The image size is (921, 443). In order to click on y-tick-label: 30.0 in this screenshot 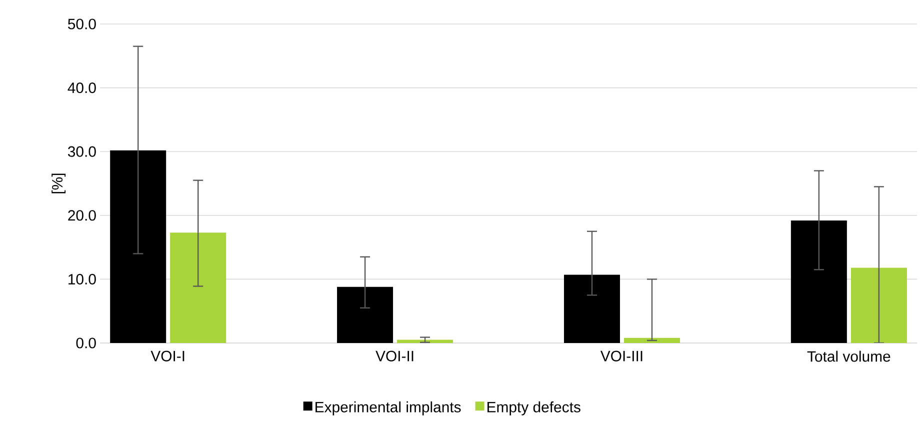, I will do `click(82, 151)`.